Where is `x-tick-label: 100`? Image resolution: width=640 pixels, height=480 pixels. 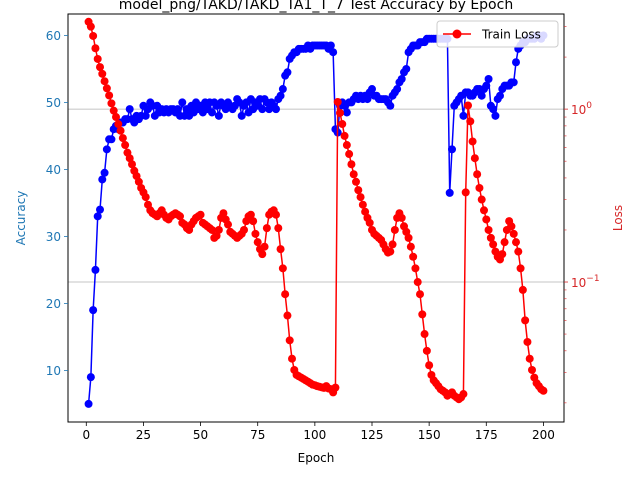 x-tick-label: 100 is located at coordinates (314, 435).